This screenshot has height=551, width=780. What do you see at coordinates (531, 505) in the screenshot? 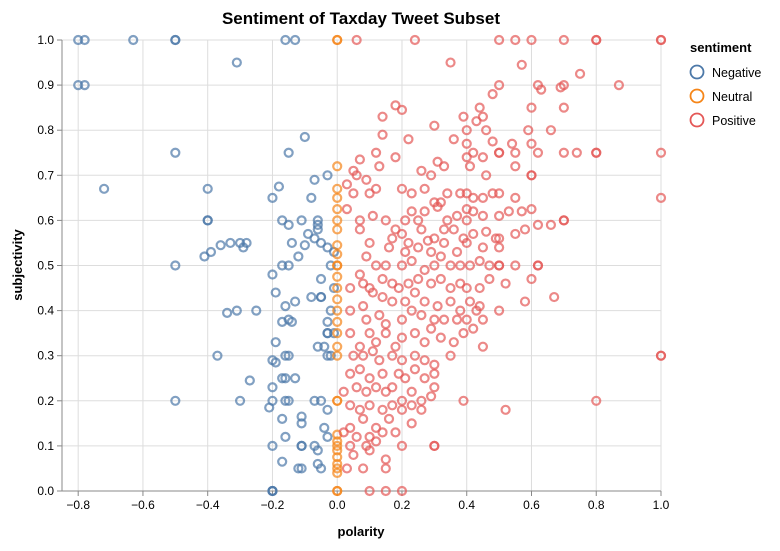
I see `x-tick-label: 0.6` at bounding box center [531, 505].